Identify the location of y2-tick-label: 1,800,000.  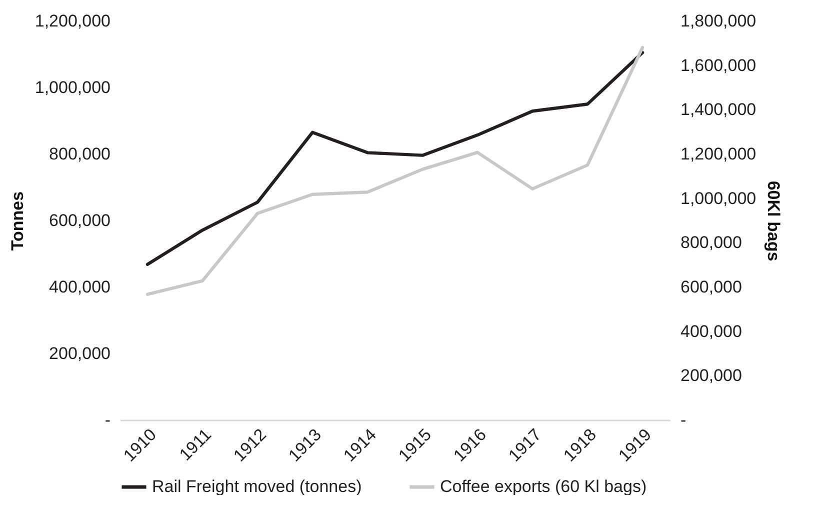
(718, 21).